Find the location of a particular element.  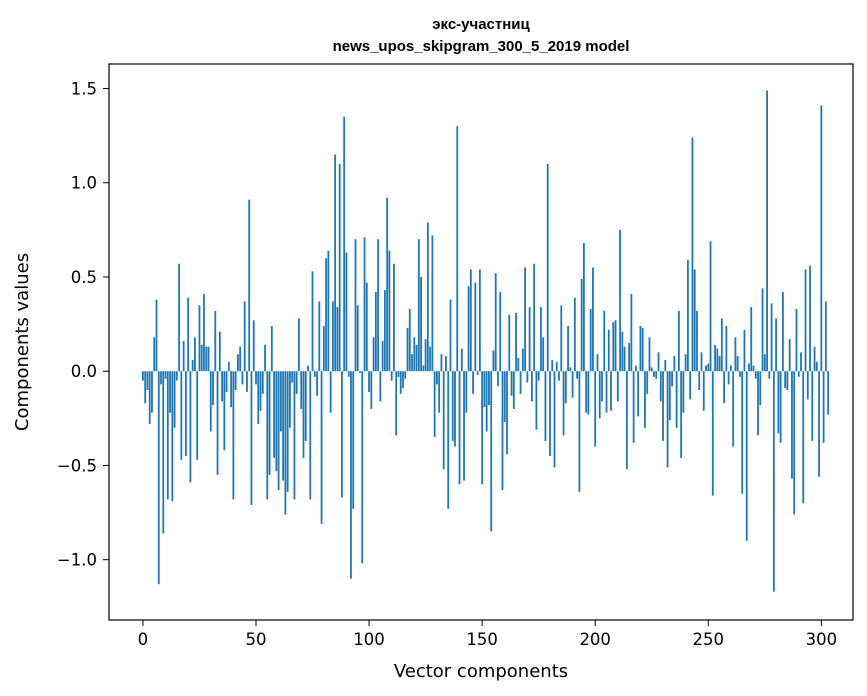

x-tick-label-2: 100 is located at coordinates (369, 639).